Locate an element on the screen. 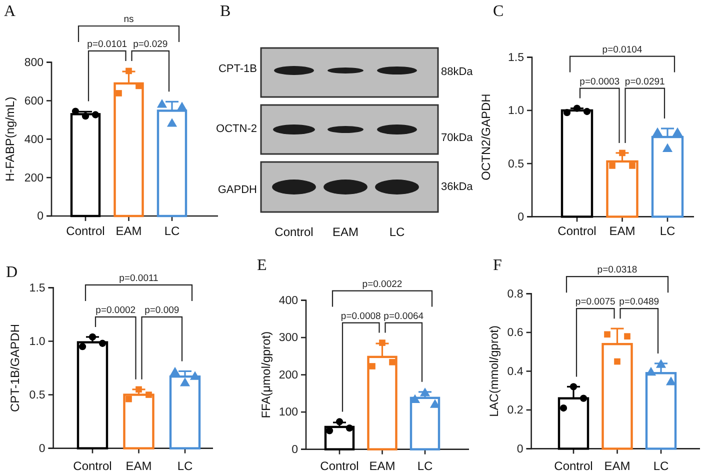 The height and width of the screenshot is (475, 708). text: p=0.0318 is located at coordinates (617, 270).